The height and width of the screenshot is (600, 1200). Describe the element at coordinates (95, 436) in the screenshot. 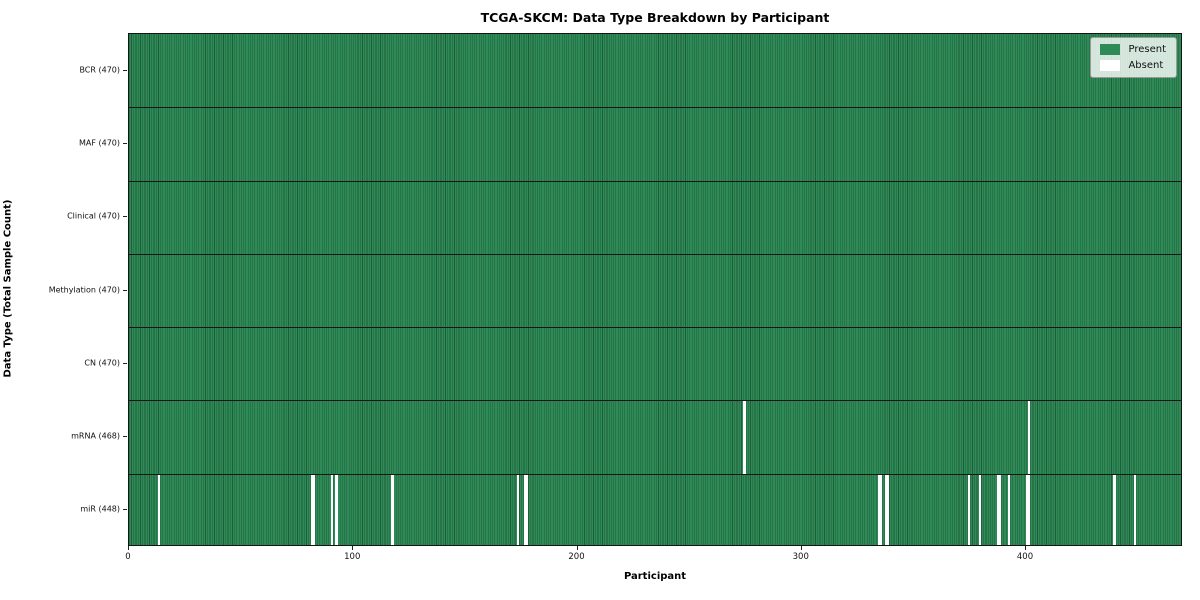

I see `y-tick-label: mRNA (468)` at that location.